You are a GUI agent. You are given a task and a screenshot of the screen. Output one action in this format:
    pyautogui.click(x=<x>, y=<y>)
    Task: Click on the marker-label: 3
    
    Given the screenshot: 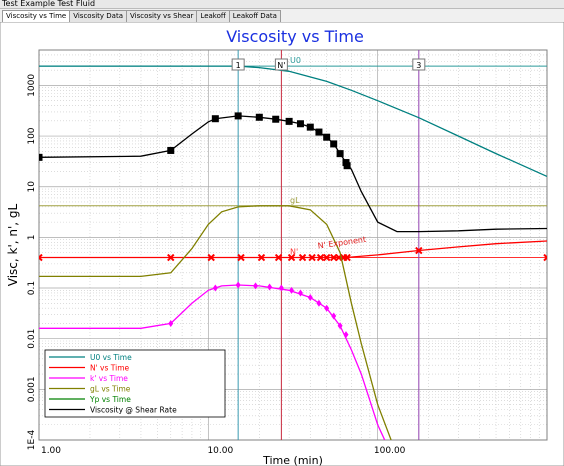 What is the action you would take?
    pyautogui.click(x=418, y=65)
    